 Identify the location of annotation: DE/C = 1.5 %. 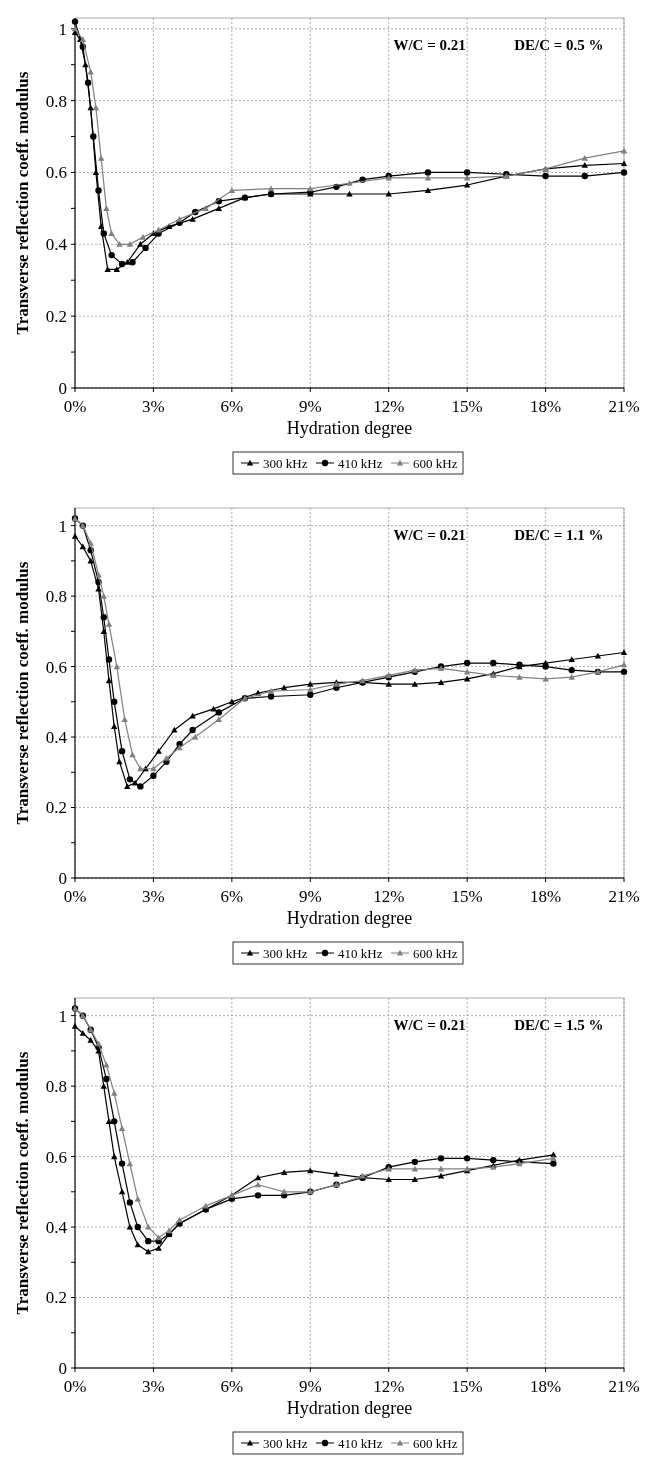
(559, 1025).